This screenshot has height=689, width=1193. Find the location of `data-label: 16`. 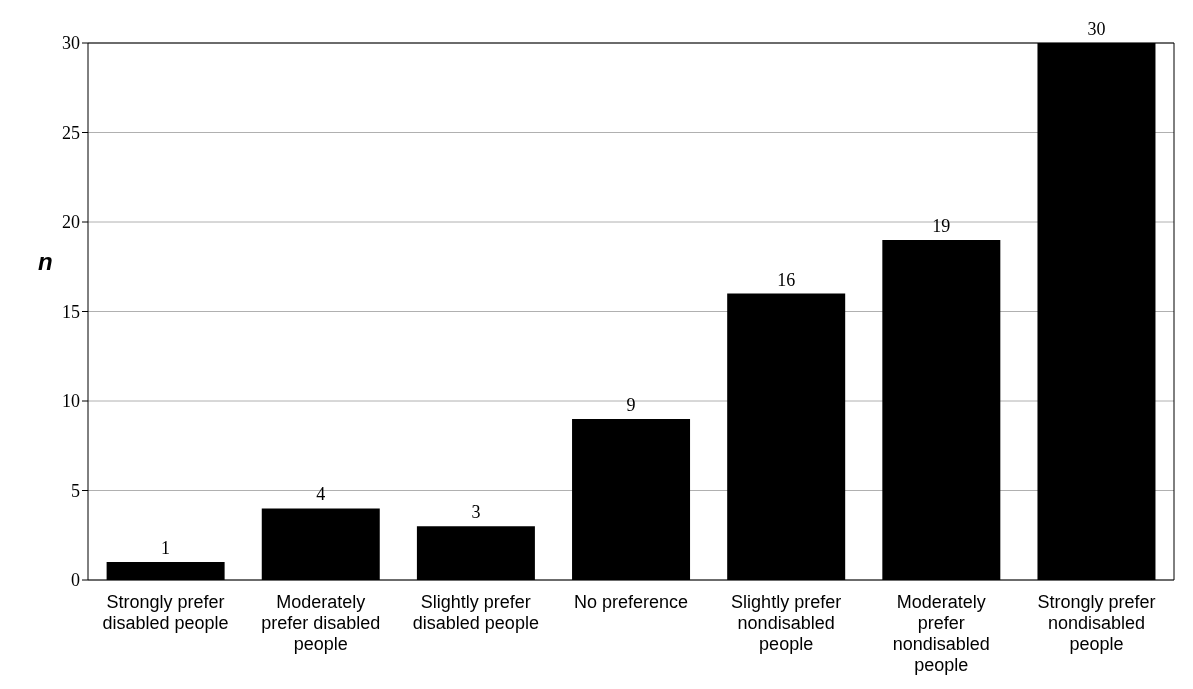

data-label: 16 is located at coordinates (786, 279).